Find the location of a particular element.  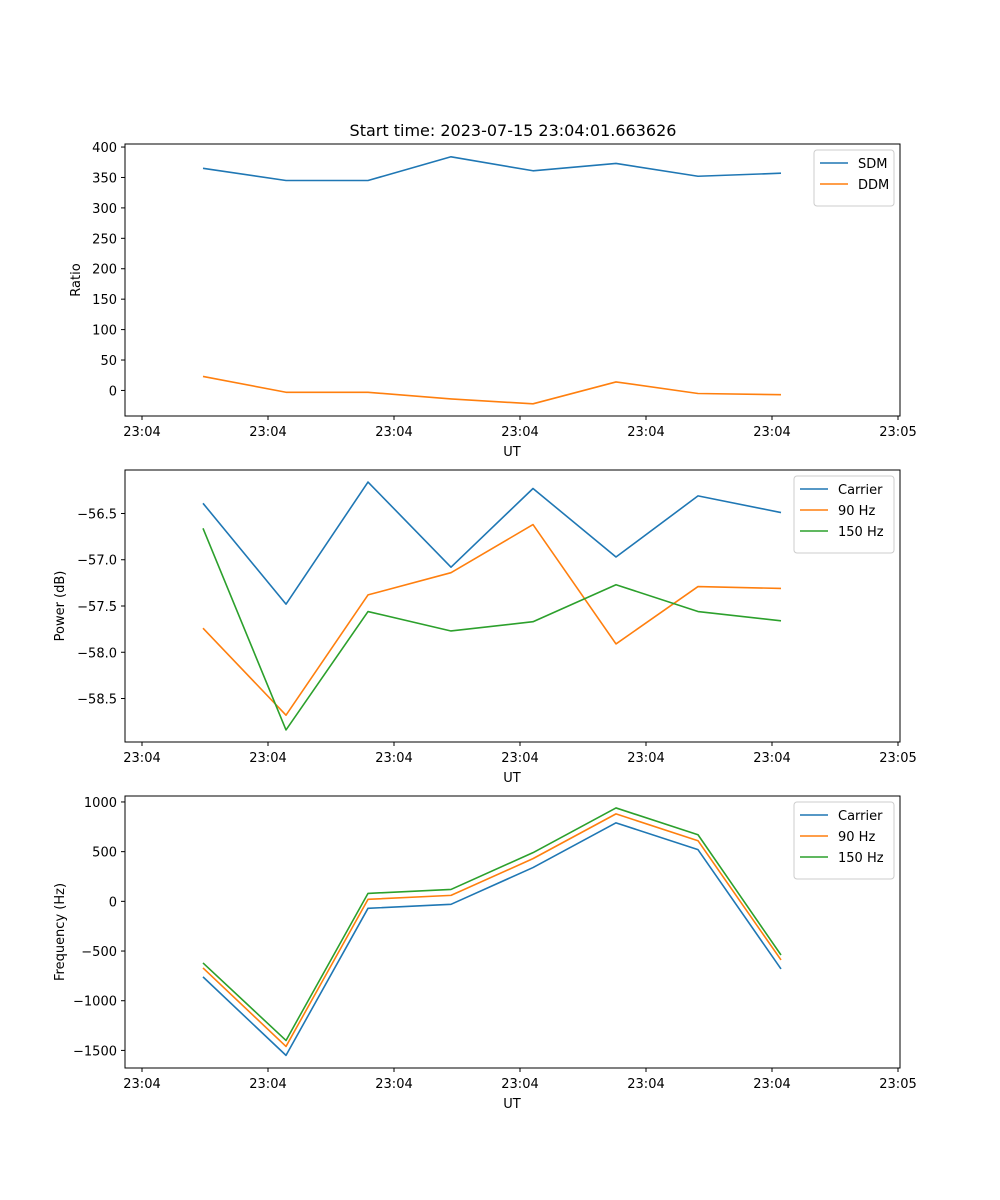

y-tick-label: 400 is located at coordinates (104, 148).